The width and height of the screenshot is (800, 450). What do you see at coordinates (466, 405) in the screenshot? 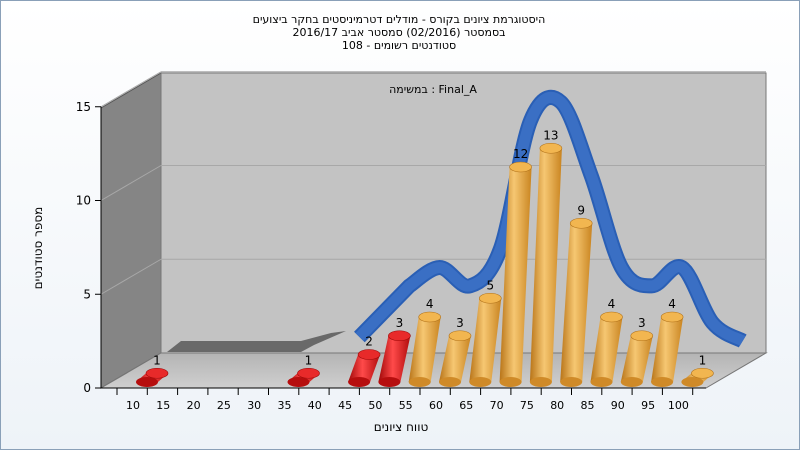
I see `x-tick-label: 65` at bounding box center [466, 405].